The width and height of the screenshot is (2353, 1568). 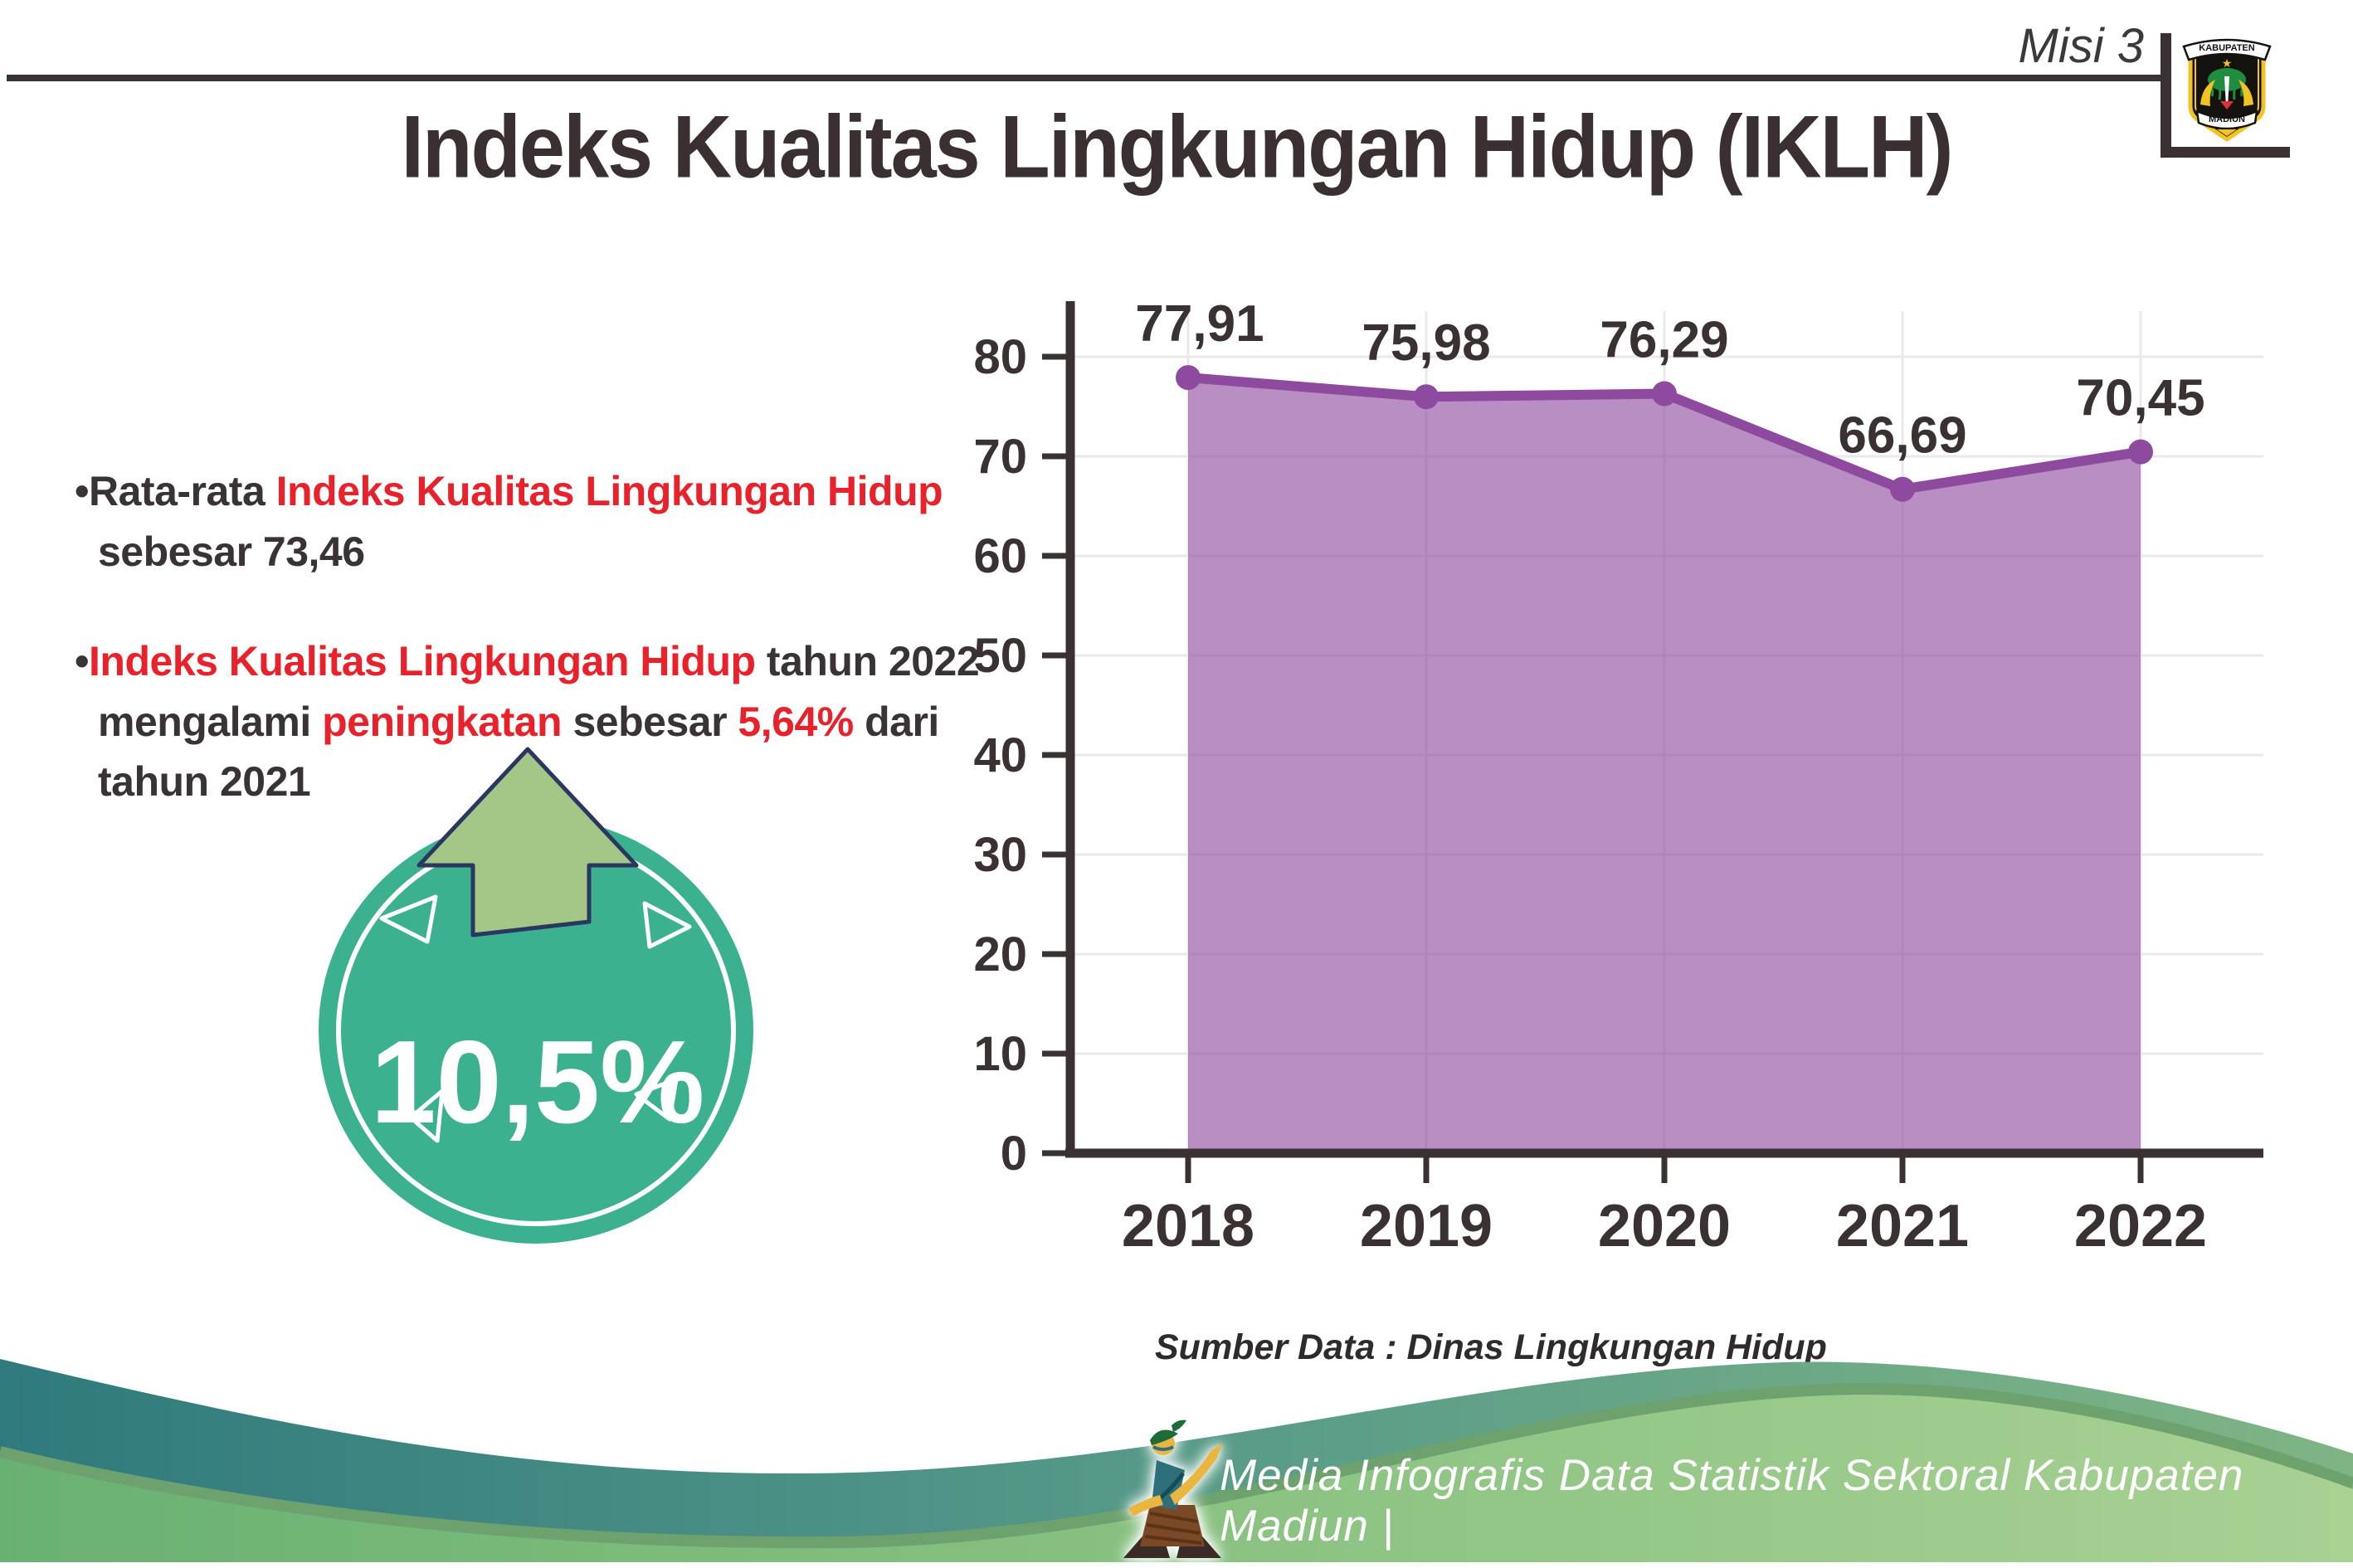 I want to click on data-label: 76,29, so click(x=1664, y=340).